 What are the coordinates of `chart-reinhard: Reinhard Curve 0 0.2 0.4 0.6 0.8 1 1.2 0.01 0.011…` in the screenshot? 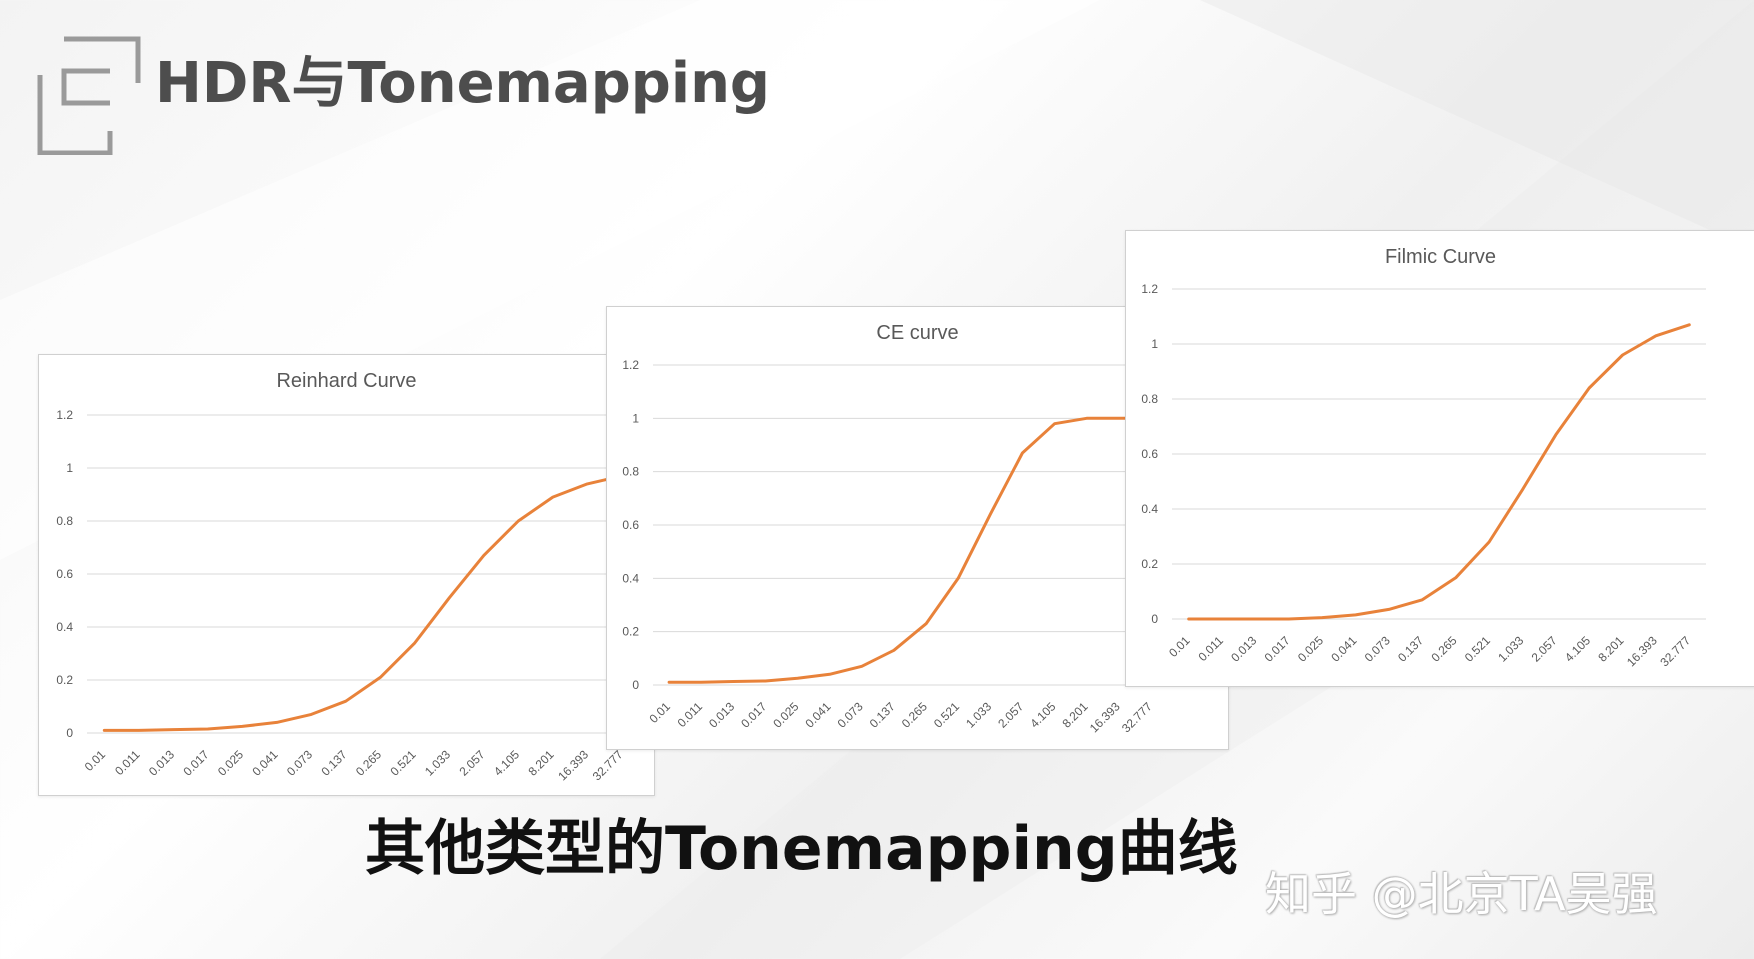 It's located at (347, 576).